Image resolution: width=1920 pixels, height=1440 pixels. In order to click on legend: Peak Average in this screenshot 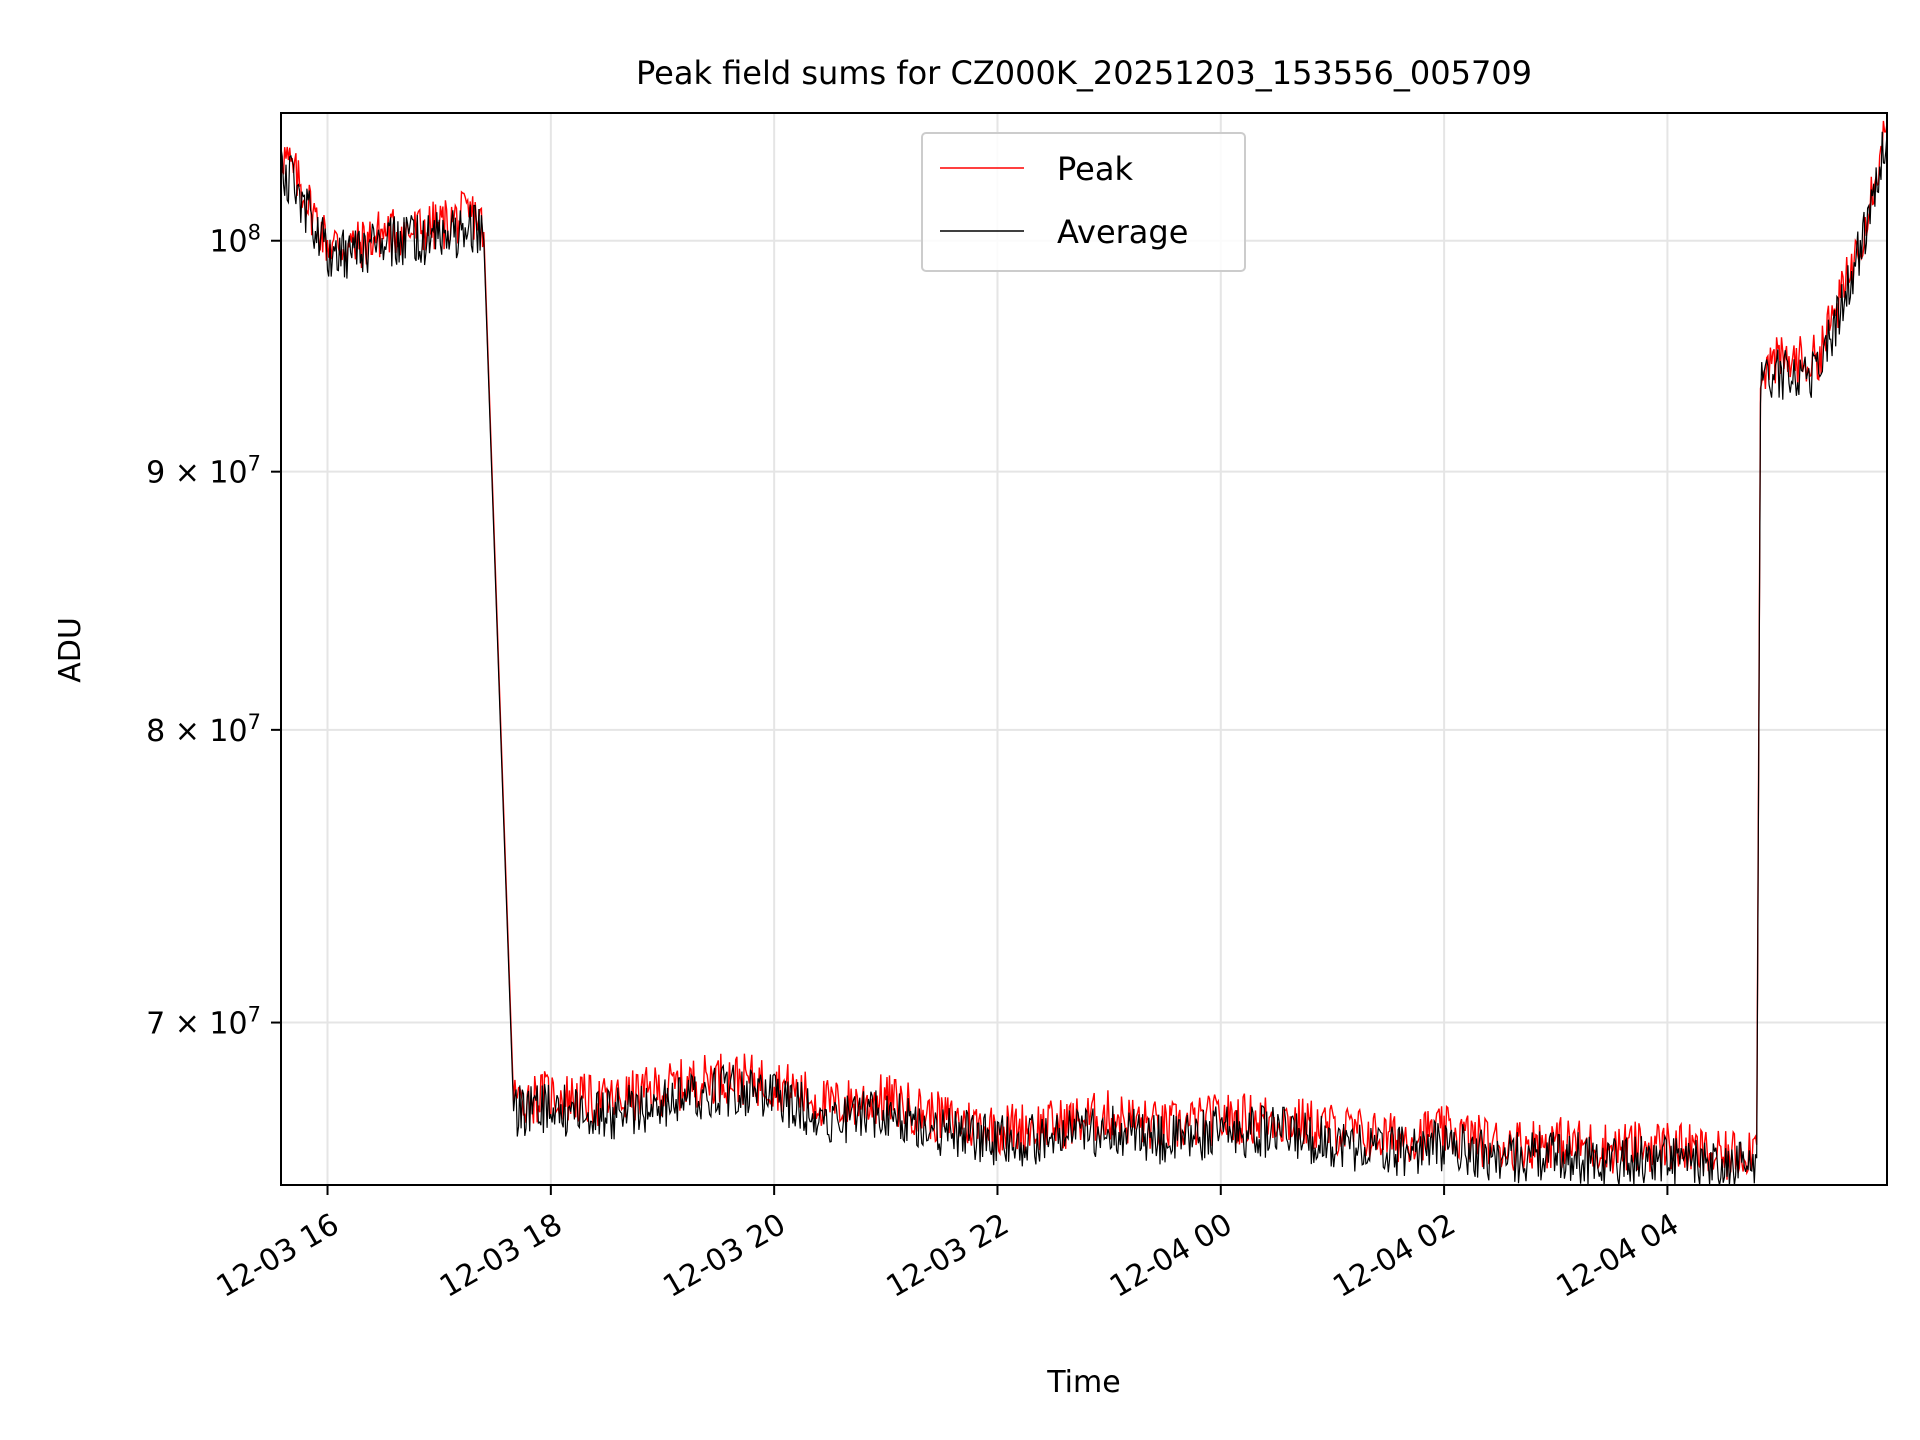, I will do `click(1083, 202)`.